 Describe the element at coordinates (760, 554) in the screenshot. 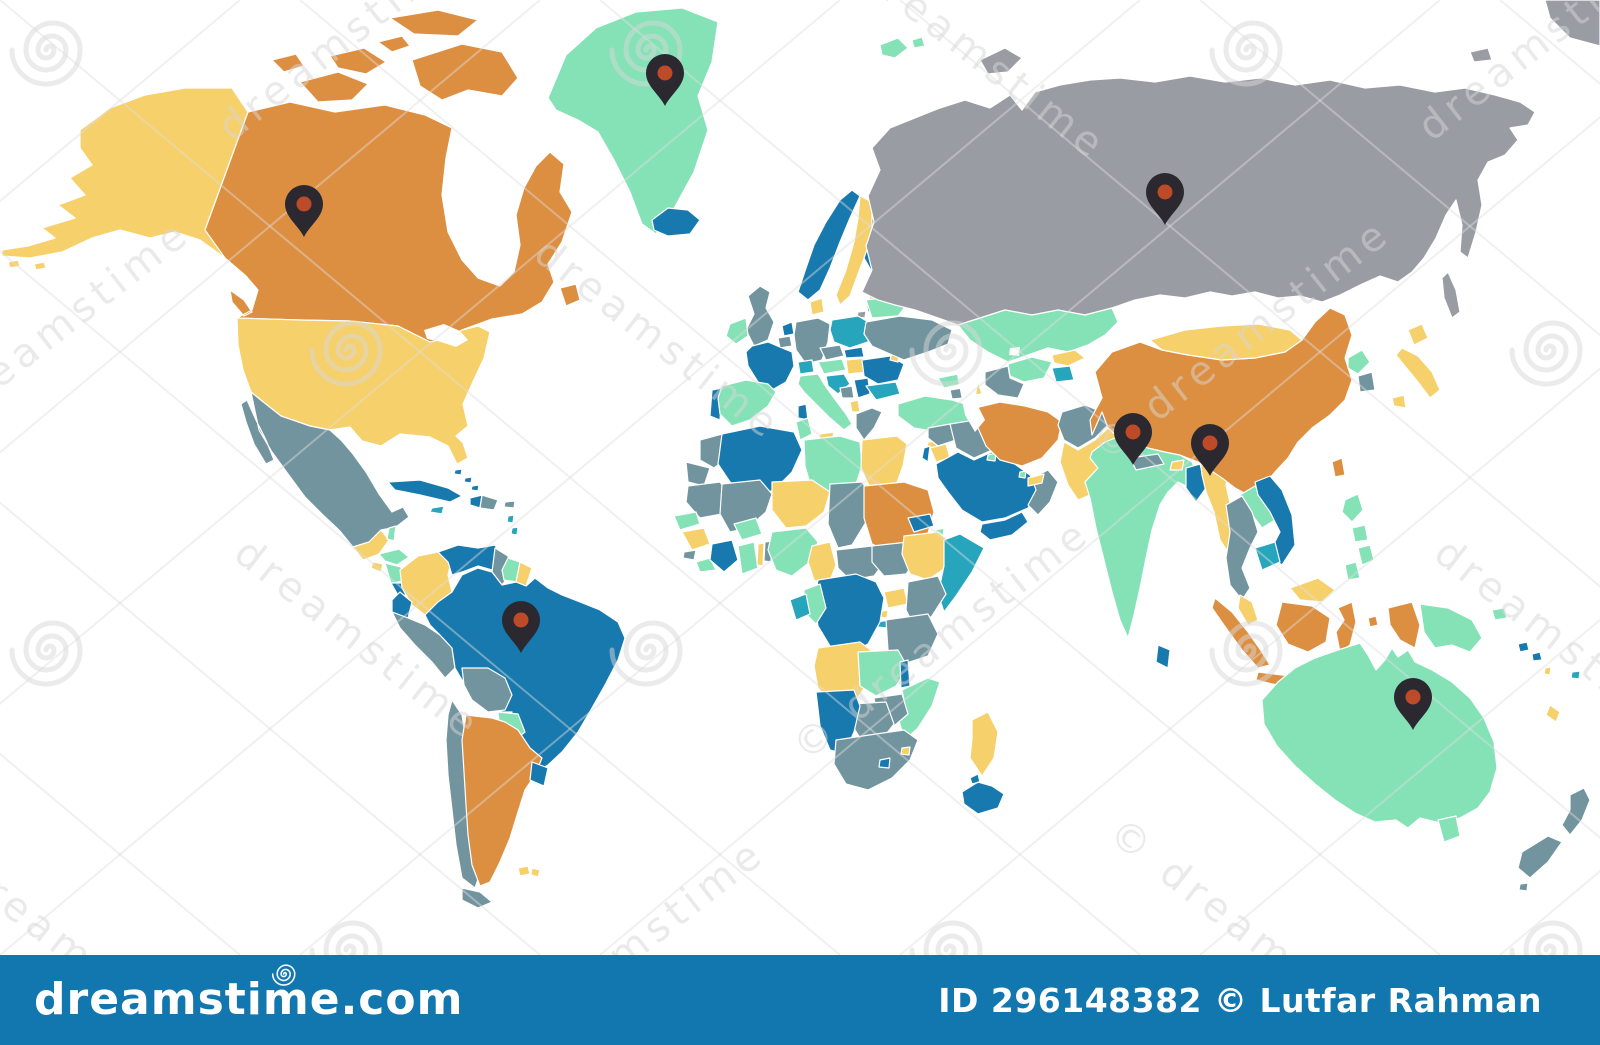

I see `region-togo` at that location.